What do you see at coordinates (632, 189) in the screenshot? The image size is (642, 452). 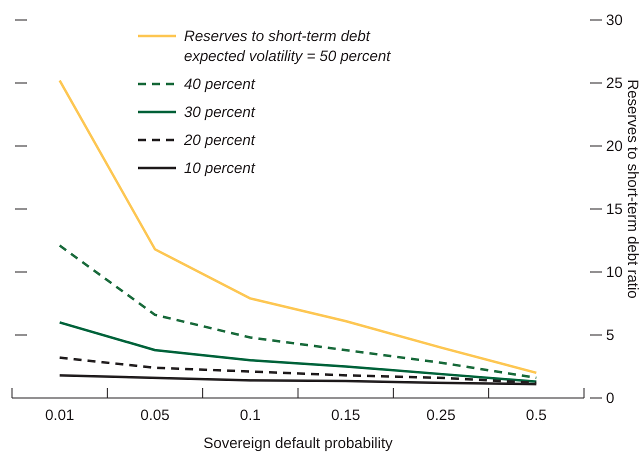 I see `y-axis-title: Reserves to short-term debt ratio` at bounding box center [632, 189].